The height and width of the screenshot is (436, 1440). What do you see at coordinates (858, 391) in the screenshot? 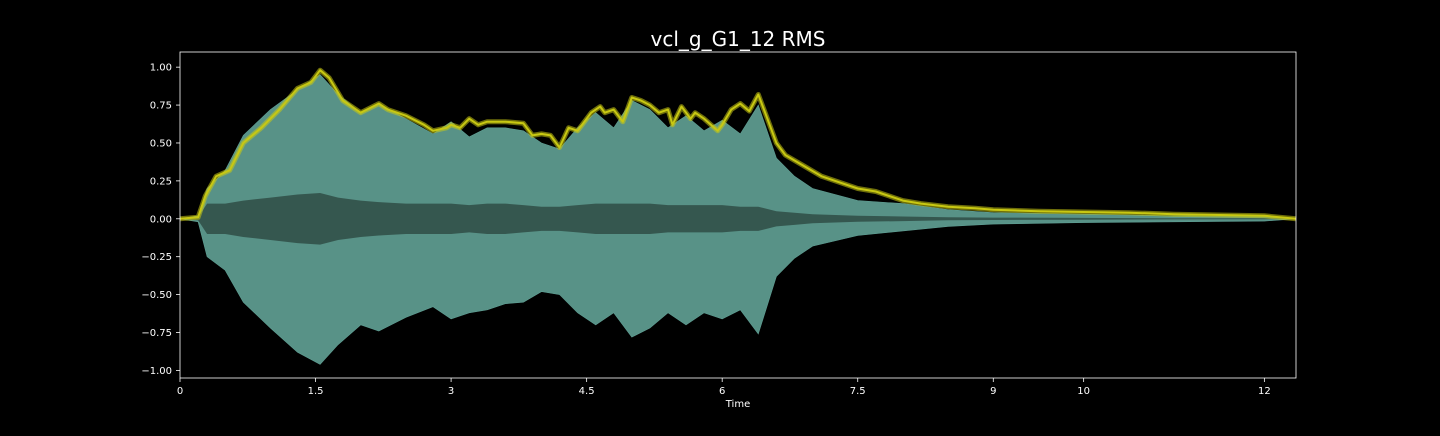
I see `x-tick-label: 7.5` at bounding box center [858, 391].